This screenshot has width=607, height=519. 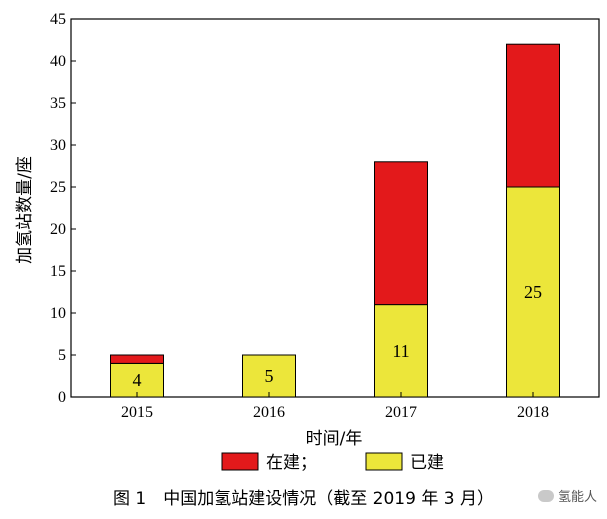 I want to click on figure-caption: 图 1 中国加氢站建设情况（截至 2019 年 3 月）, so click(x=303, y=499).